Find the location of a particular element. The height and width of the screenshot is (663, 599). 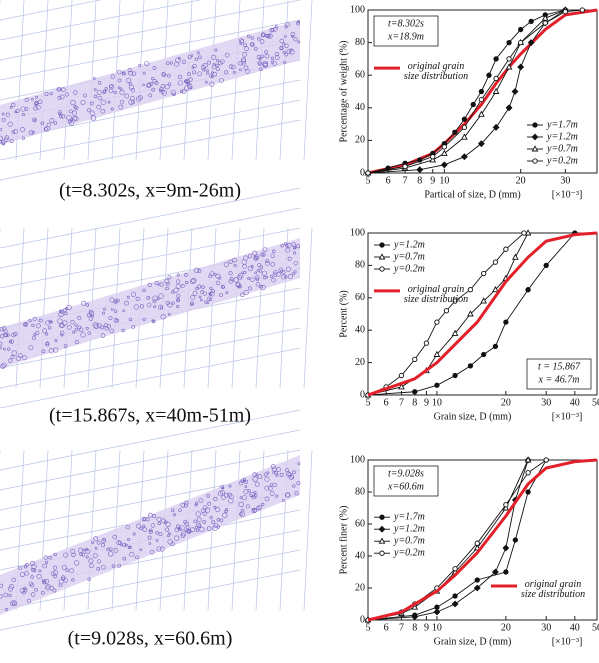

legend-entry: original grain size distribution is located at coordinates (436, 72).